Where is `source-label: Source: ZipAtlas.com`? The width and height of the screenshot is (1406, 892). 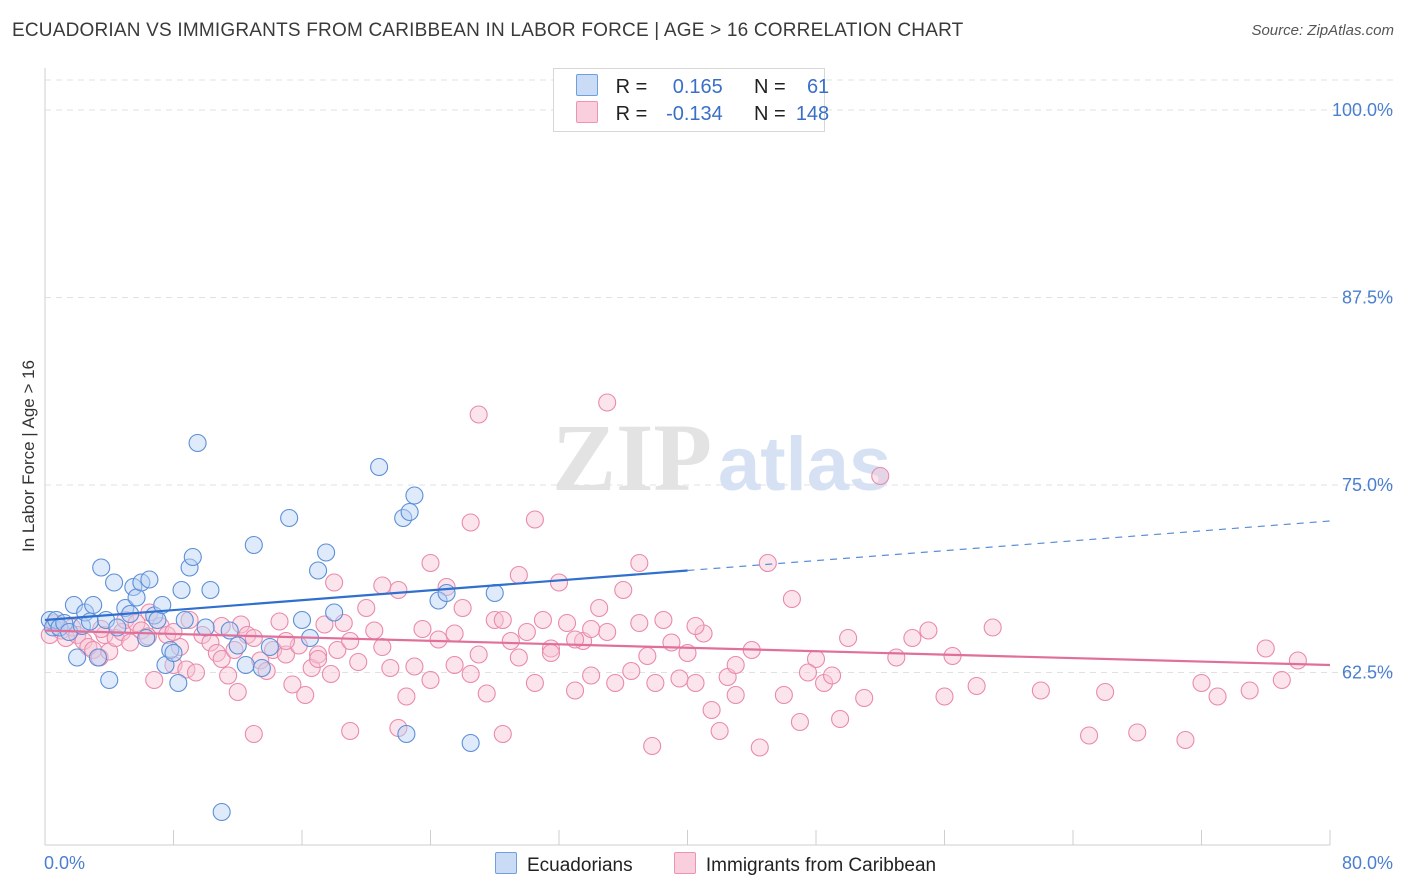 source-label: Source: ZipAtlas.com is located at coordinates (1322, 30).